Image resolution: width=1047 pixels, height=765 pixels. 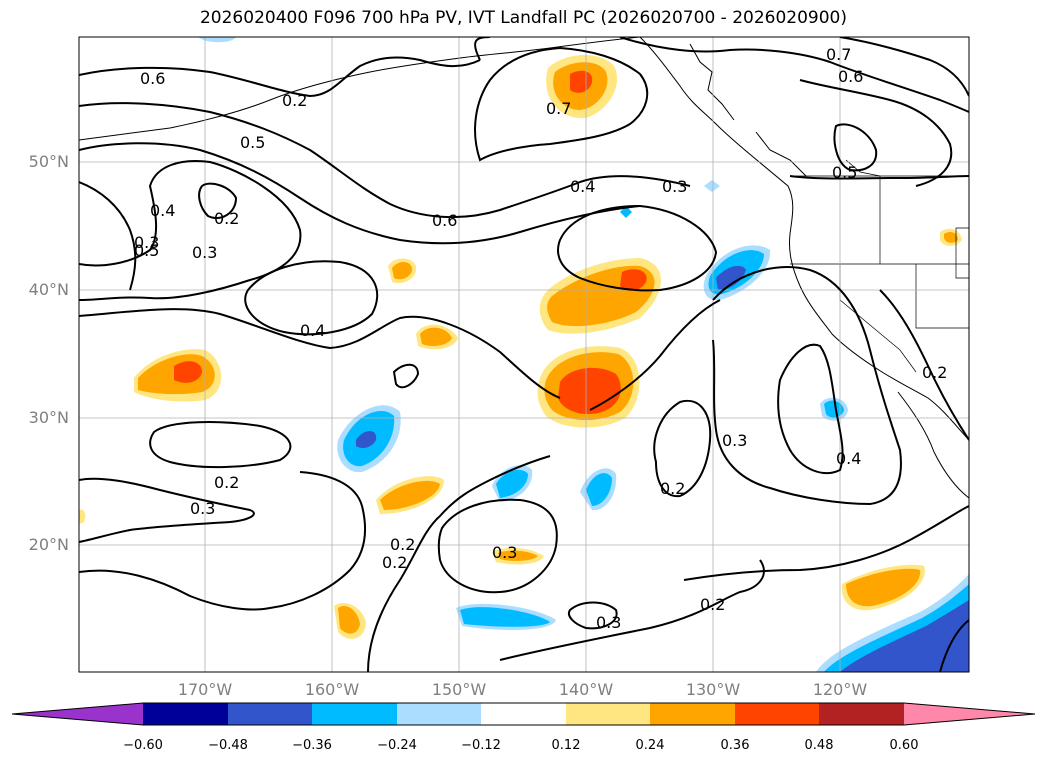 I want to click on colorbar-extend-right, so click(x=969, y=714).